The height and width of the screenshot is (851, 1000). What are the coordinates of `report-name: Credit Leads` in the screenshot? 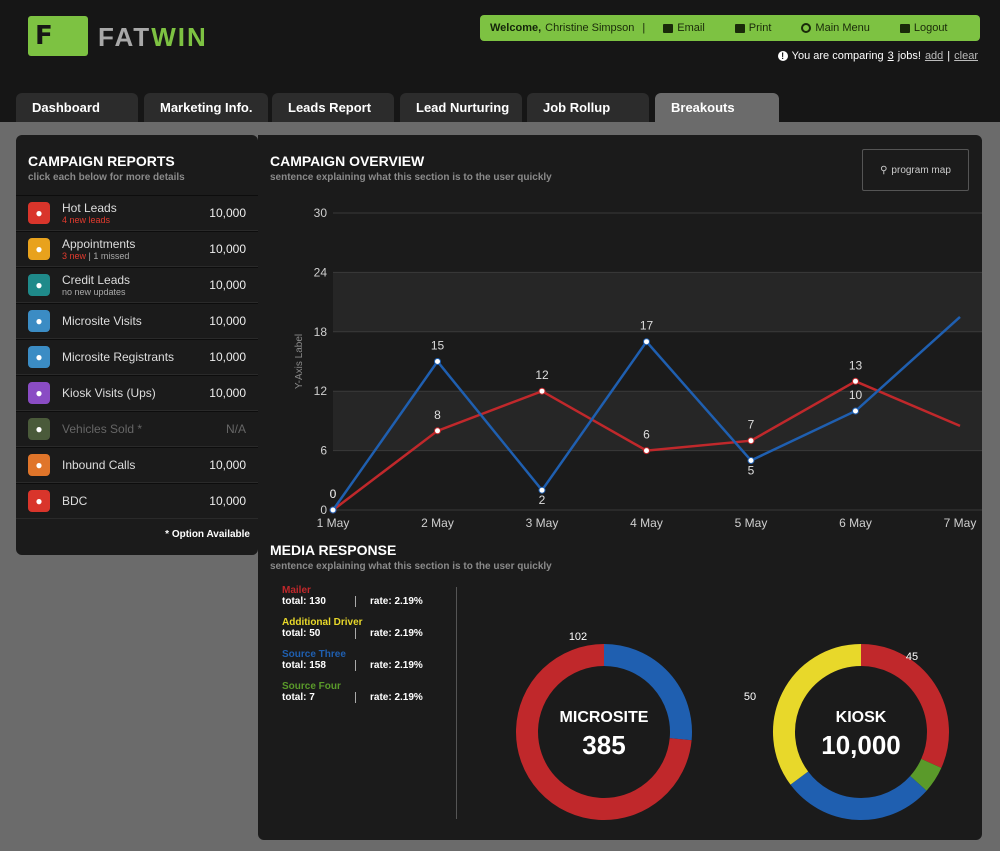 It's located at (96, 279).